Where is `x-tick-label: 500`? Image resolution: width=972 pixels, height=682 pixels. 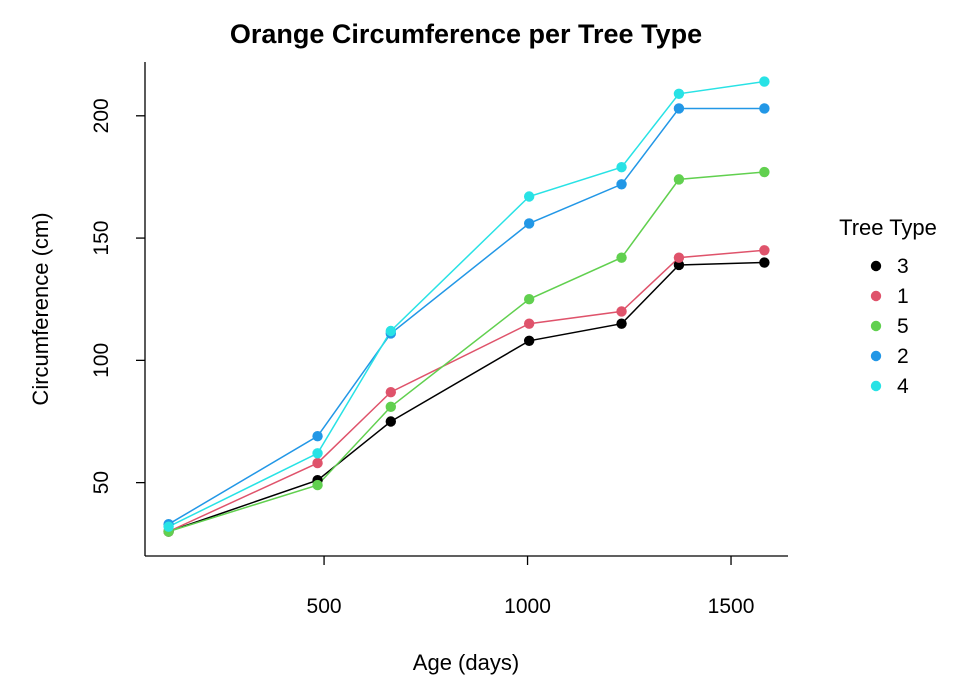
x-tick-label: 500 is located at coordinates (324, 606).